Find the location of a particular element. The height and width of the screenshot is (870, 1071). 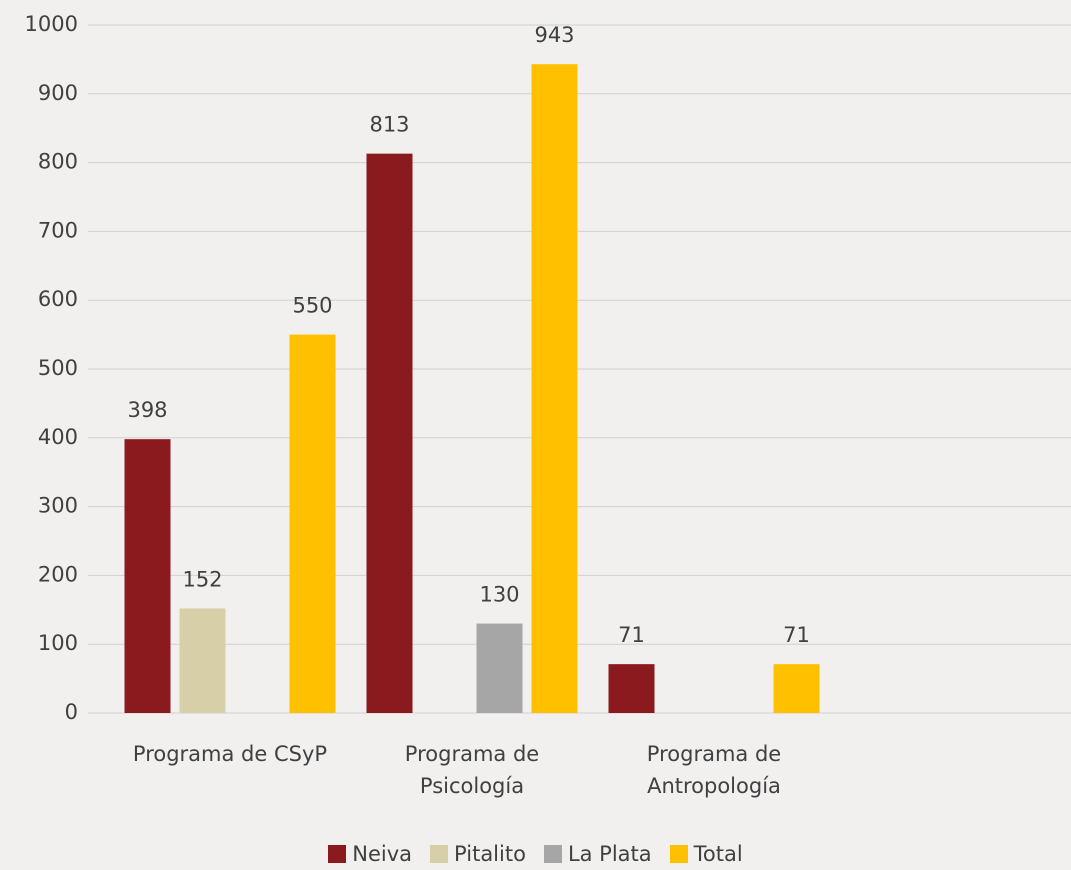

legend-item: Neiva is located at coordinates (370, 854).